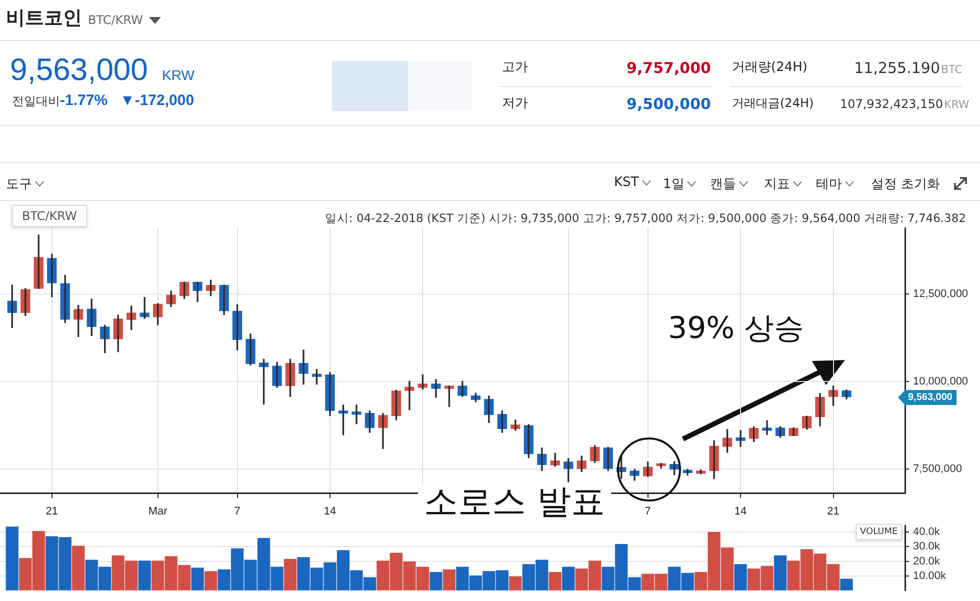  What do you see at coordinates (926, 561) in the screenshot?
I see `y-tick-label: 20.0k` at bounding box center [926, 561].